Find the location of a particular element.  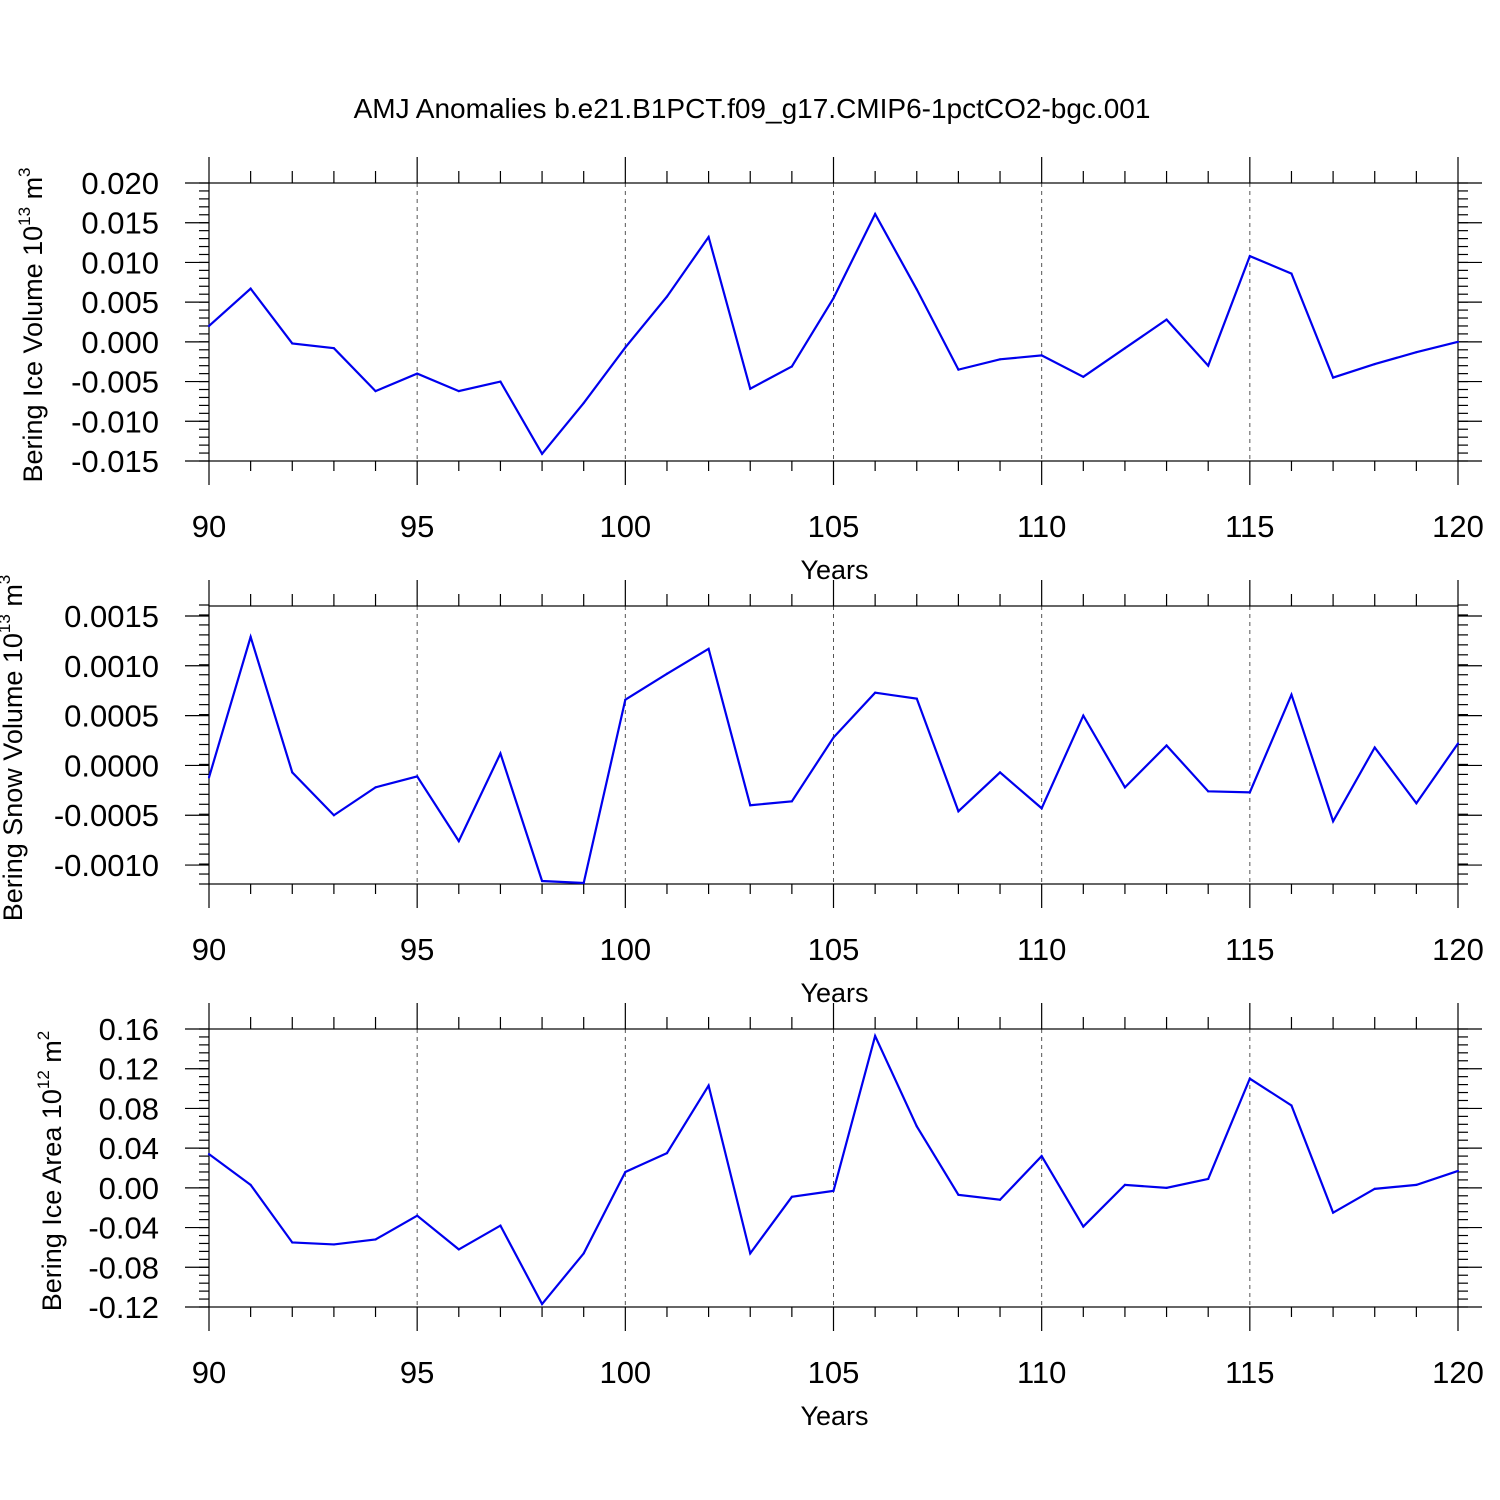

y-tick-label: 0.015 is located at coordinates (120, 223).